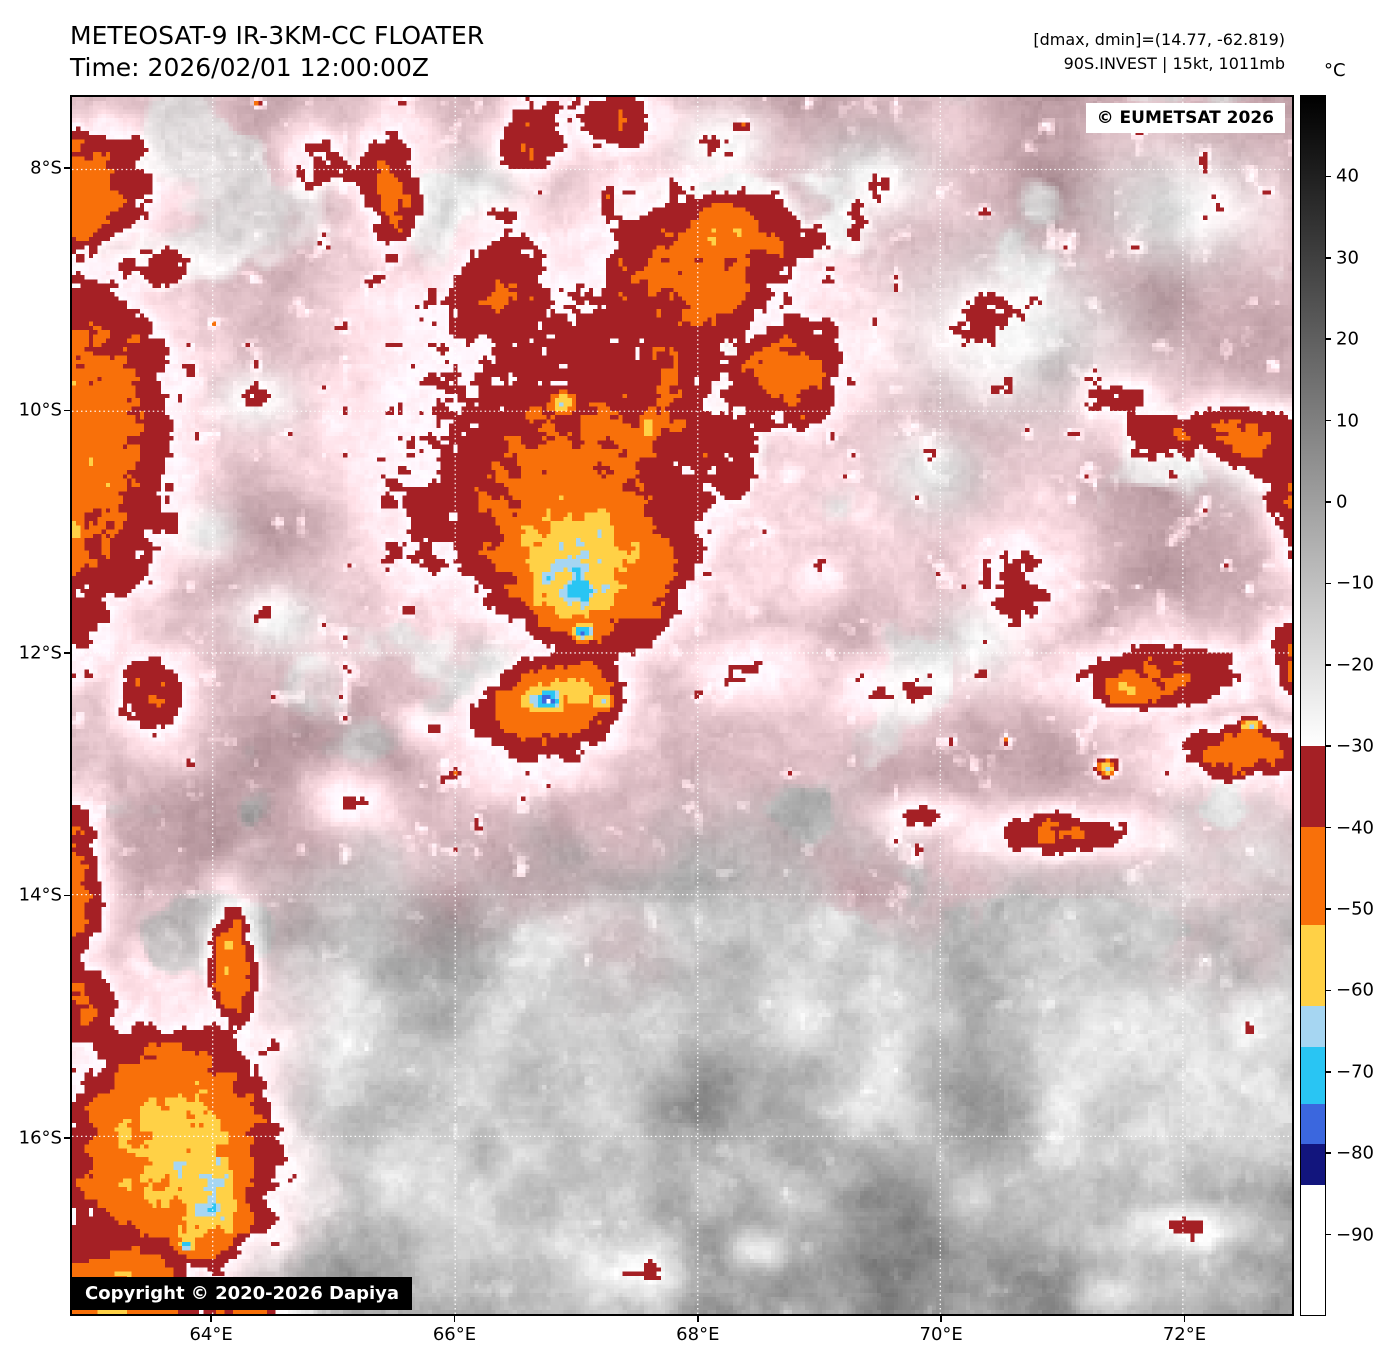  Describe the element at coordinates (1355, 909) in the screenshot. I see `colorbar-tick-label: −50` at that location.